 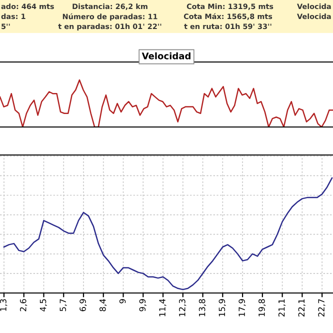 I want to click on x-tick-label: 8,4, so click(x=103, y=305).